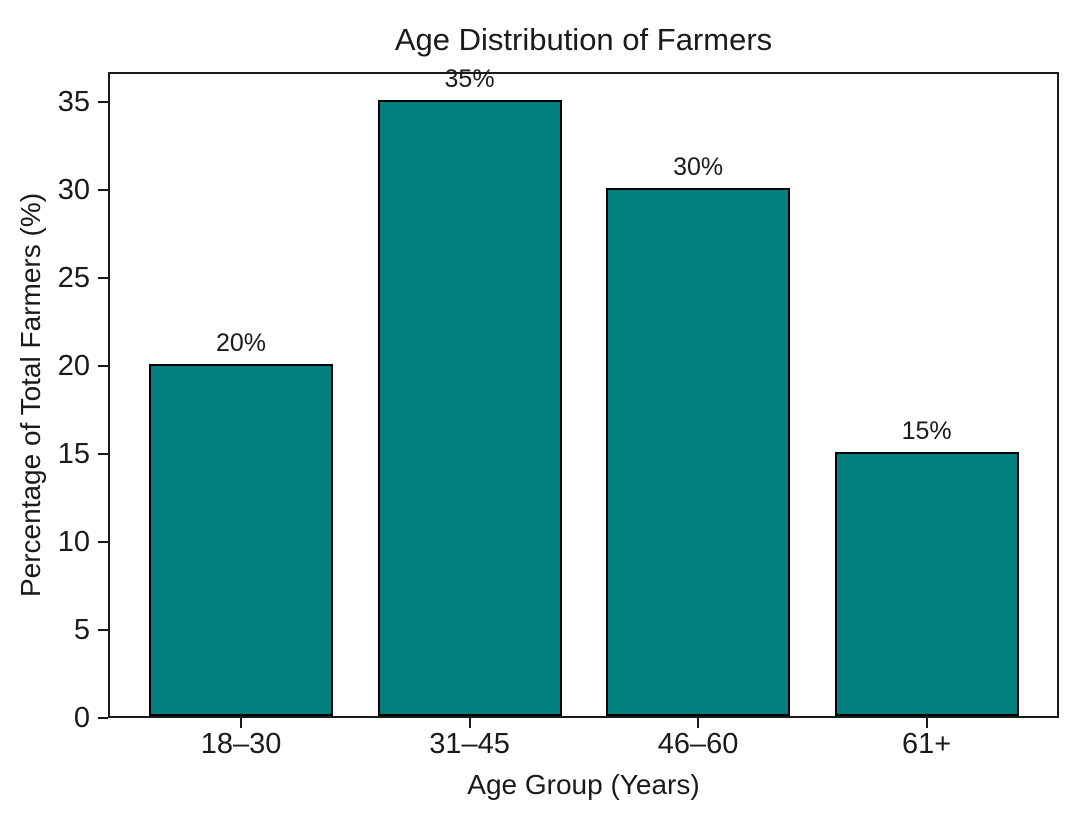 This screenshot has height=829, width=1080. What do you see at coordinates (469, 744) in the screenshot?
I see `x-tick-label: 31–45` at bounding box center [469, 744].